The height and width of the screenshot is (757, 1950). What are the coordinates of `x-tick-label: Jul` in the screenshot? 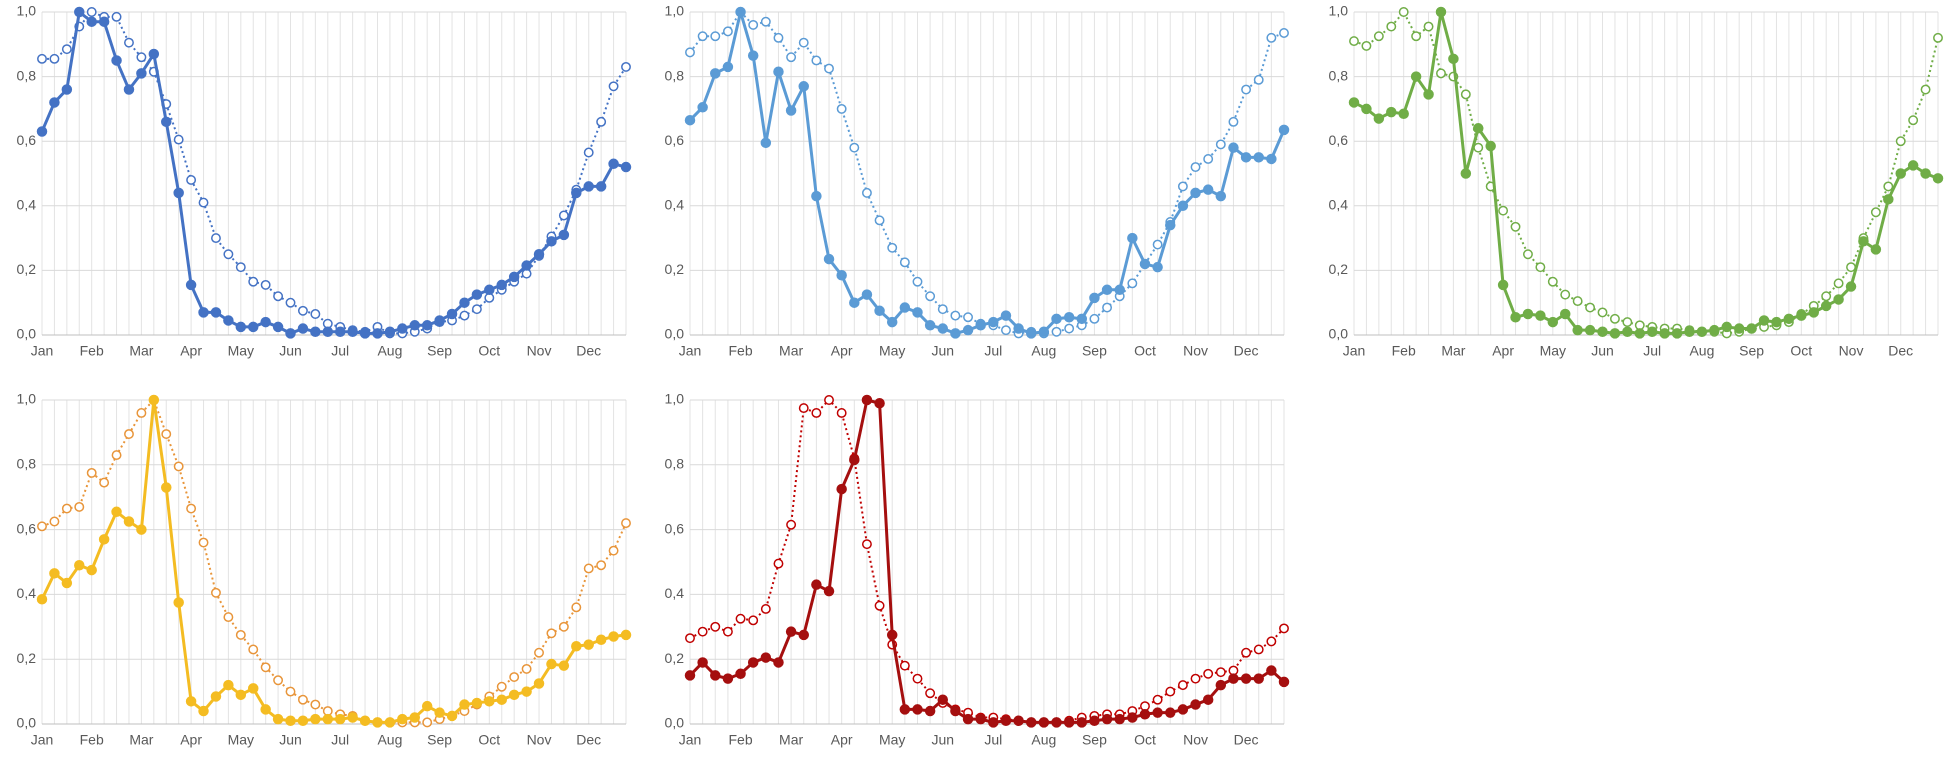 It's located at (1652, 351).